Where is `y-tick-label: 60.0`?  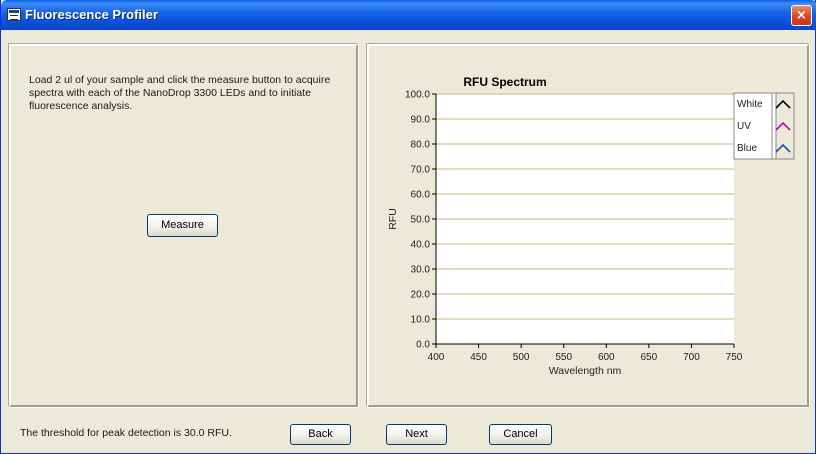
y-tick-label: 60.0 is located at coordinates (421, 195).